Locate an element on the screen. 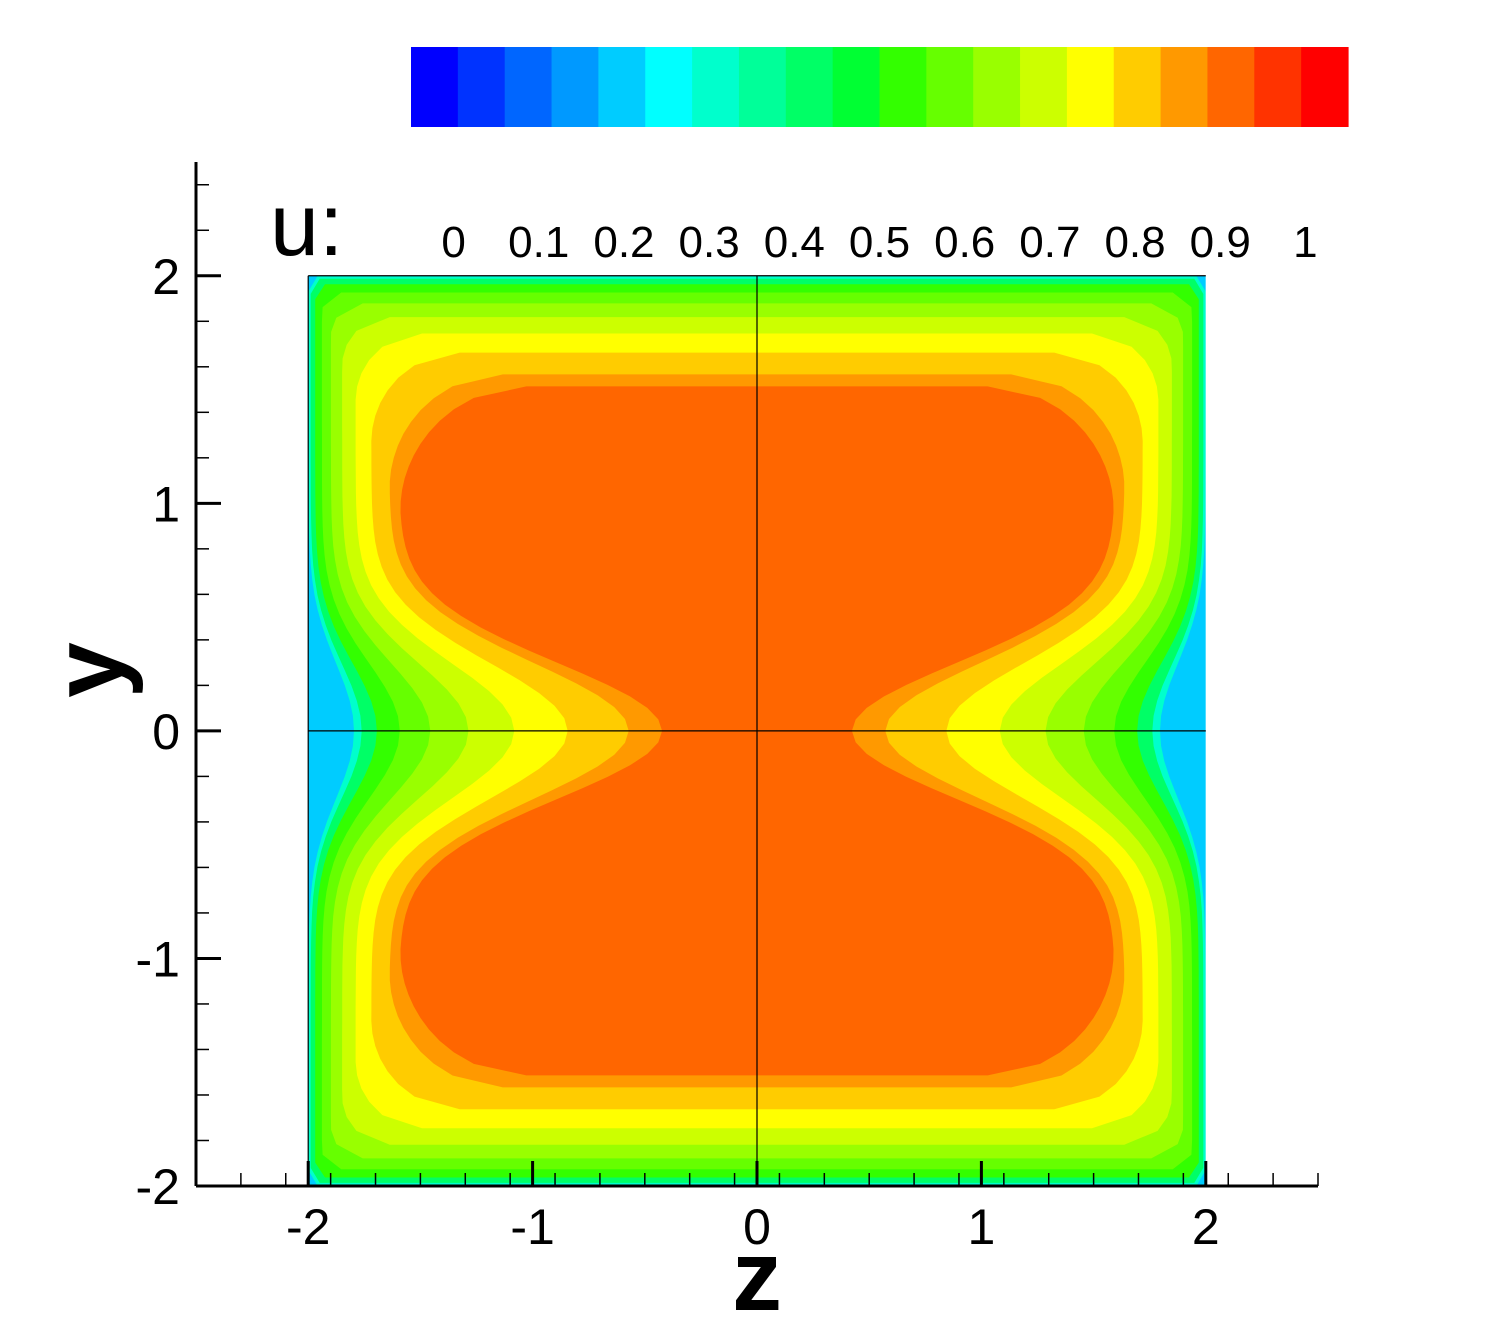  x-tick-label: 2 is located at coordinates (1206, 1227).